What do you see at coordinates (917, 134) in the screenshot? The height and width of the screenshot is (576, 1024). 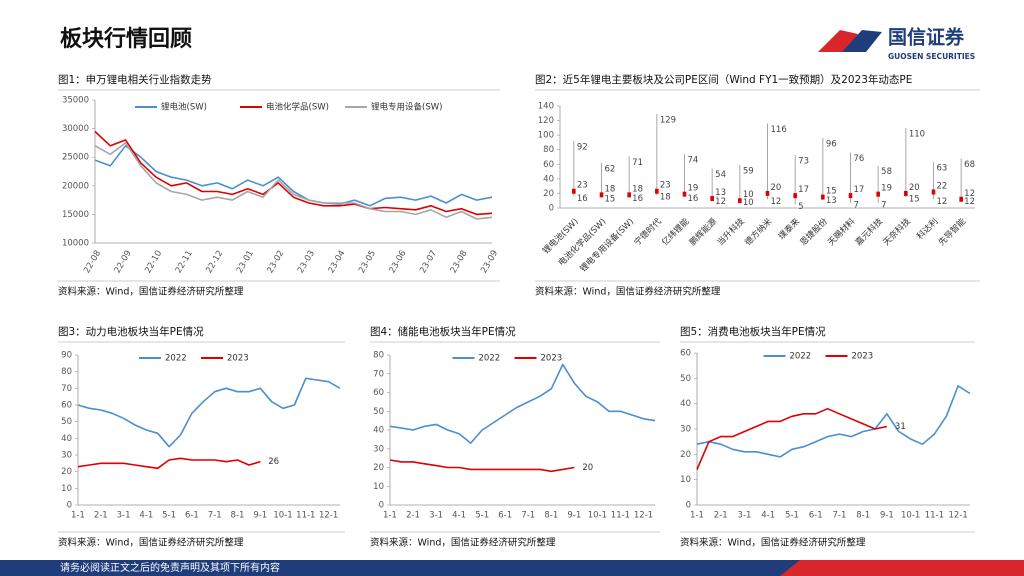 I see `max-label: 110` at bounding box center [917, 134].